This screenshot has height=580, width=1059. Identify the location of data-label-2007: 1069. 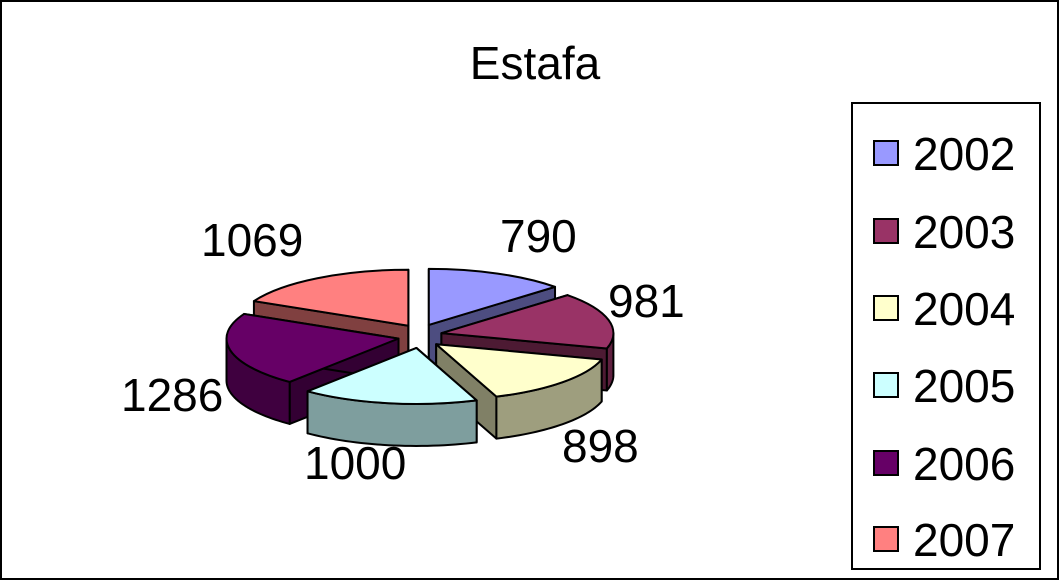
(252, 240).